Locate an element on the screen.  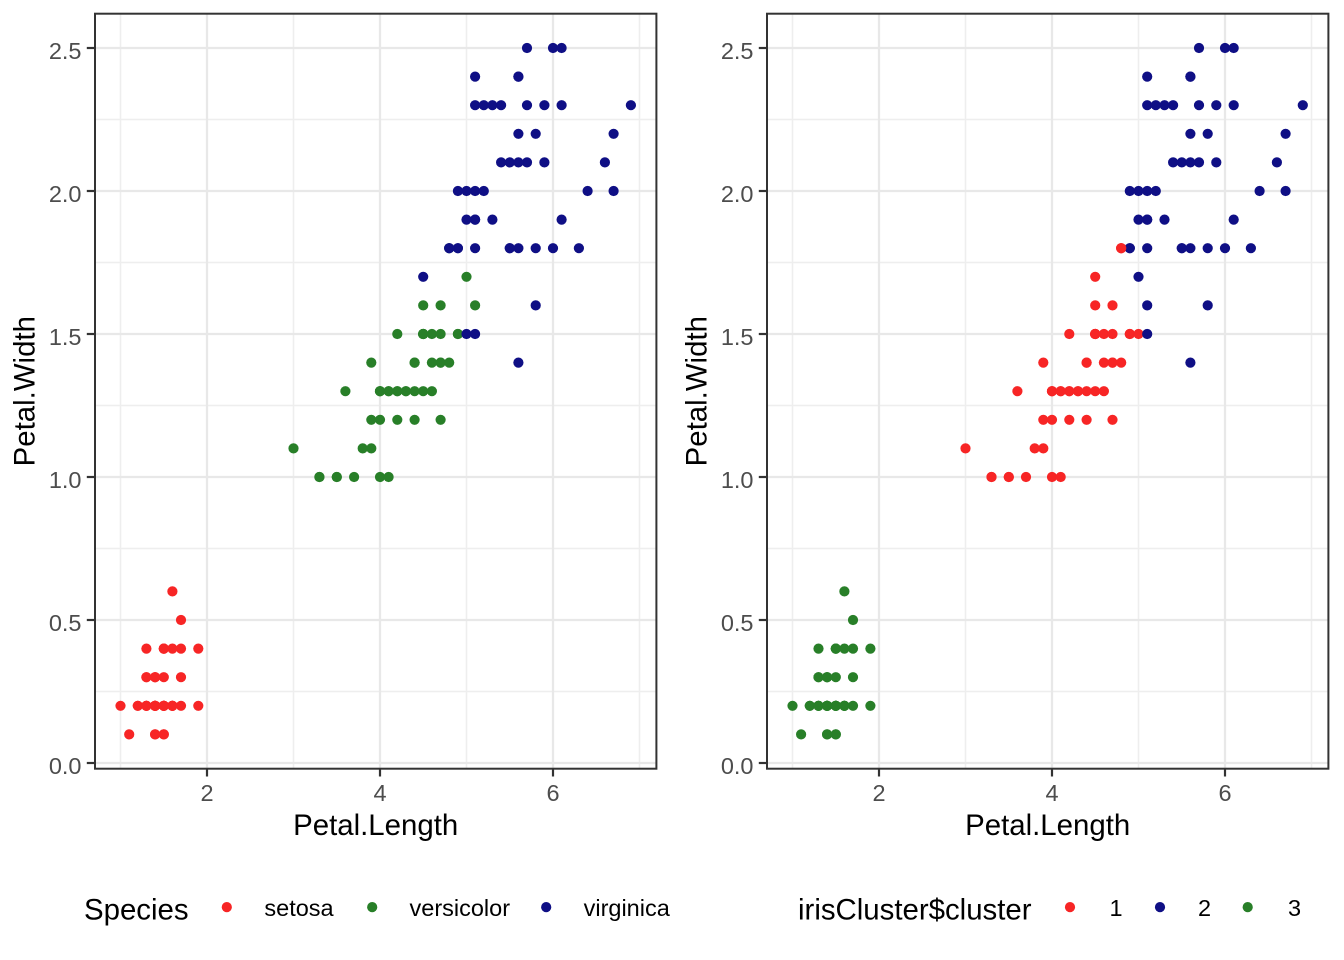
svg-text: 1 is located at coordinates (1115, 908).